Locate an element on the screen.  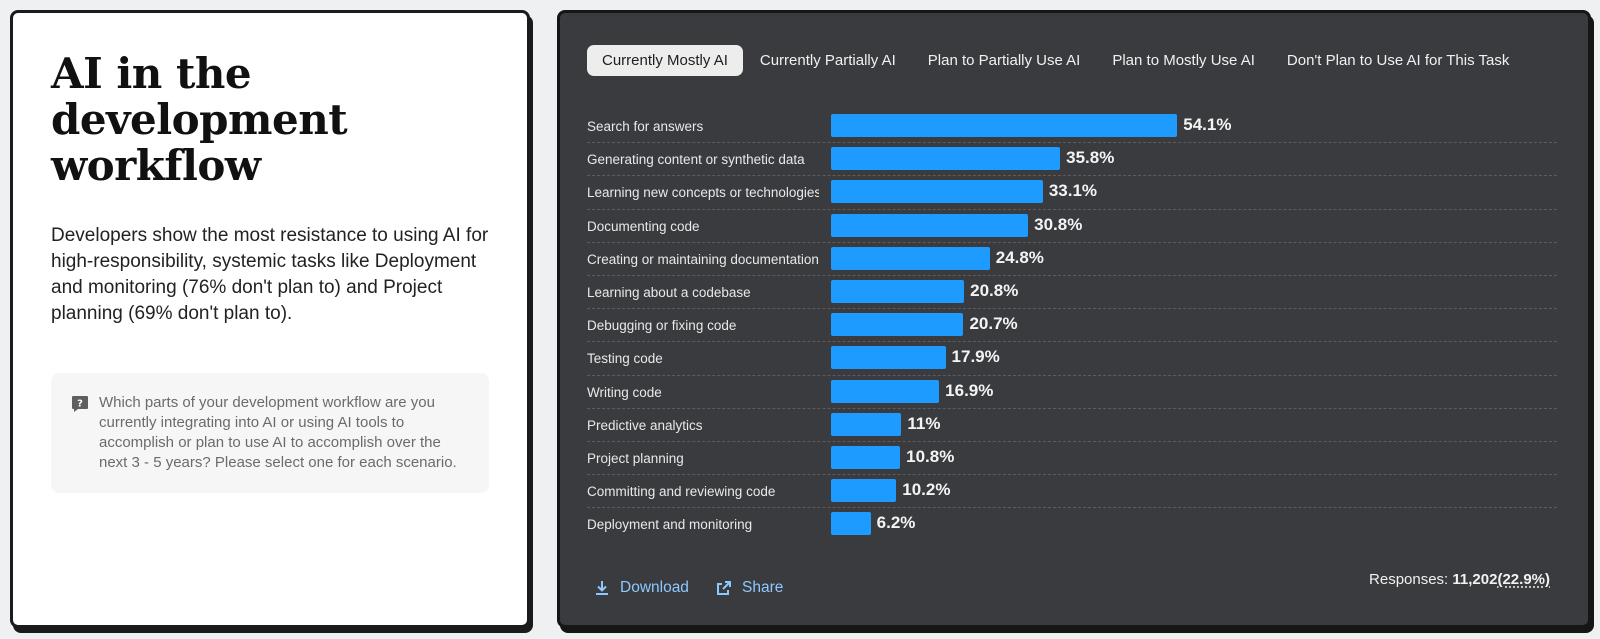
category-label: Documenting code is located at coordinates (643, 226).